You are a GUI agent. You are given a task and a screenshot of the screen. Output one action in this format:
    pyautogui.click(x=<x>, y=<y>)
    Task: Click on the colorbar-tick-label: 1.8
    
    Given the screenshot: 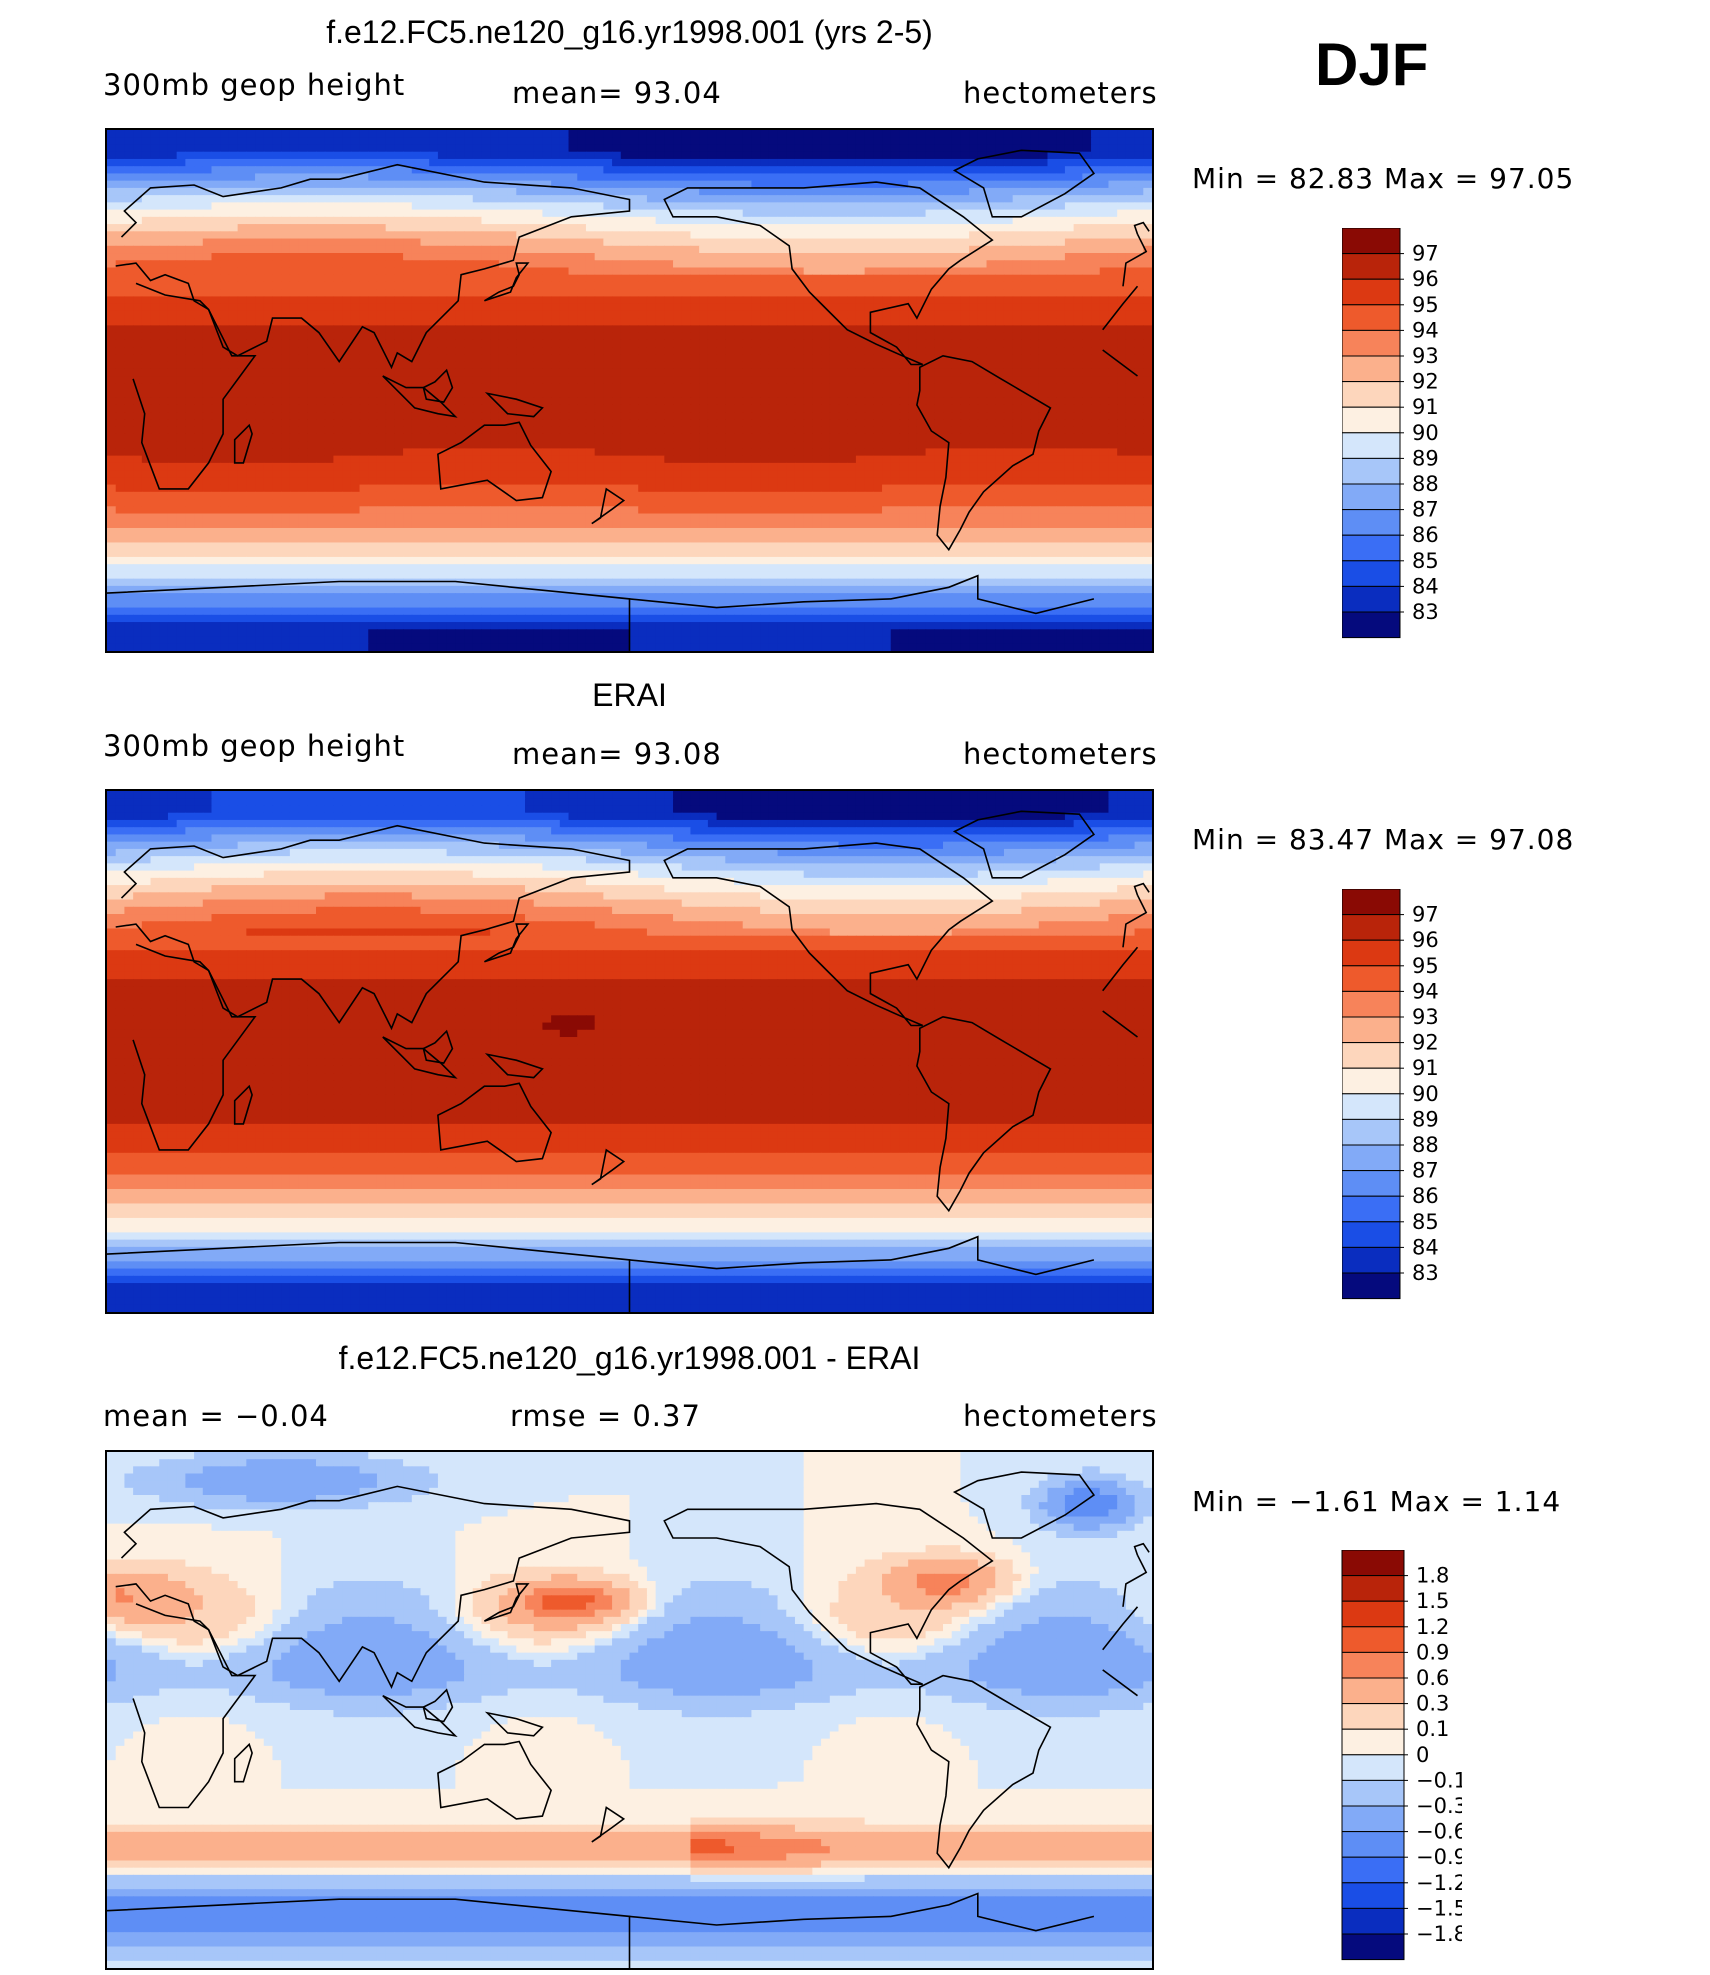 What is the action you would take?
    pyautogui.click(x=1432, y=1576)
    